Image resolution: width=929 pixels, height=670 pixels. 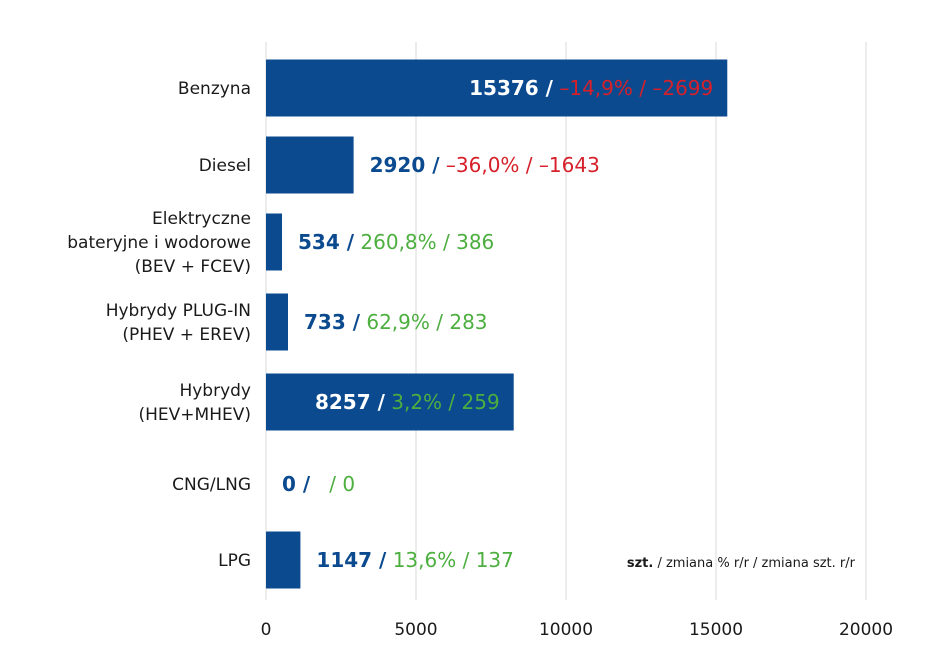 I want to click on category-label-line: (PHEV + EREV), so click(x=186, y=335).